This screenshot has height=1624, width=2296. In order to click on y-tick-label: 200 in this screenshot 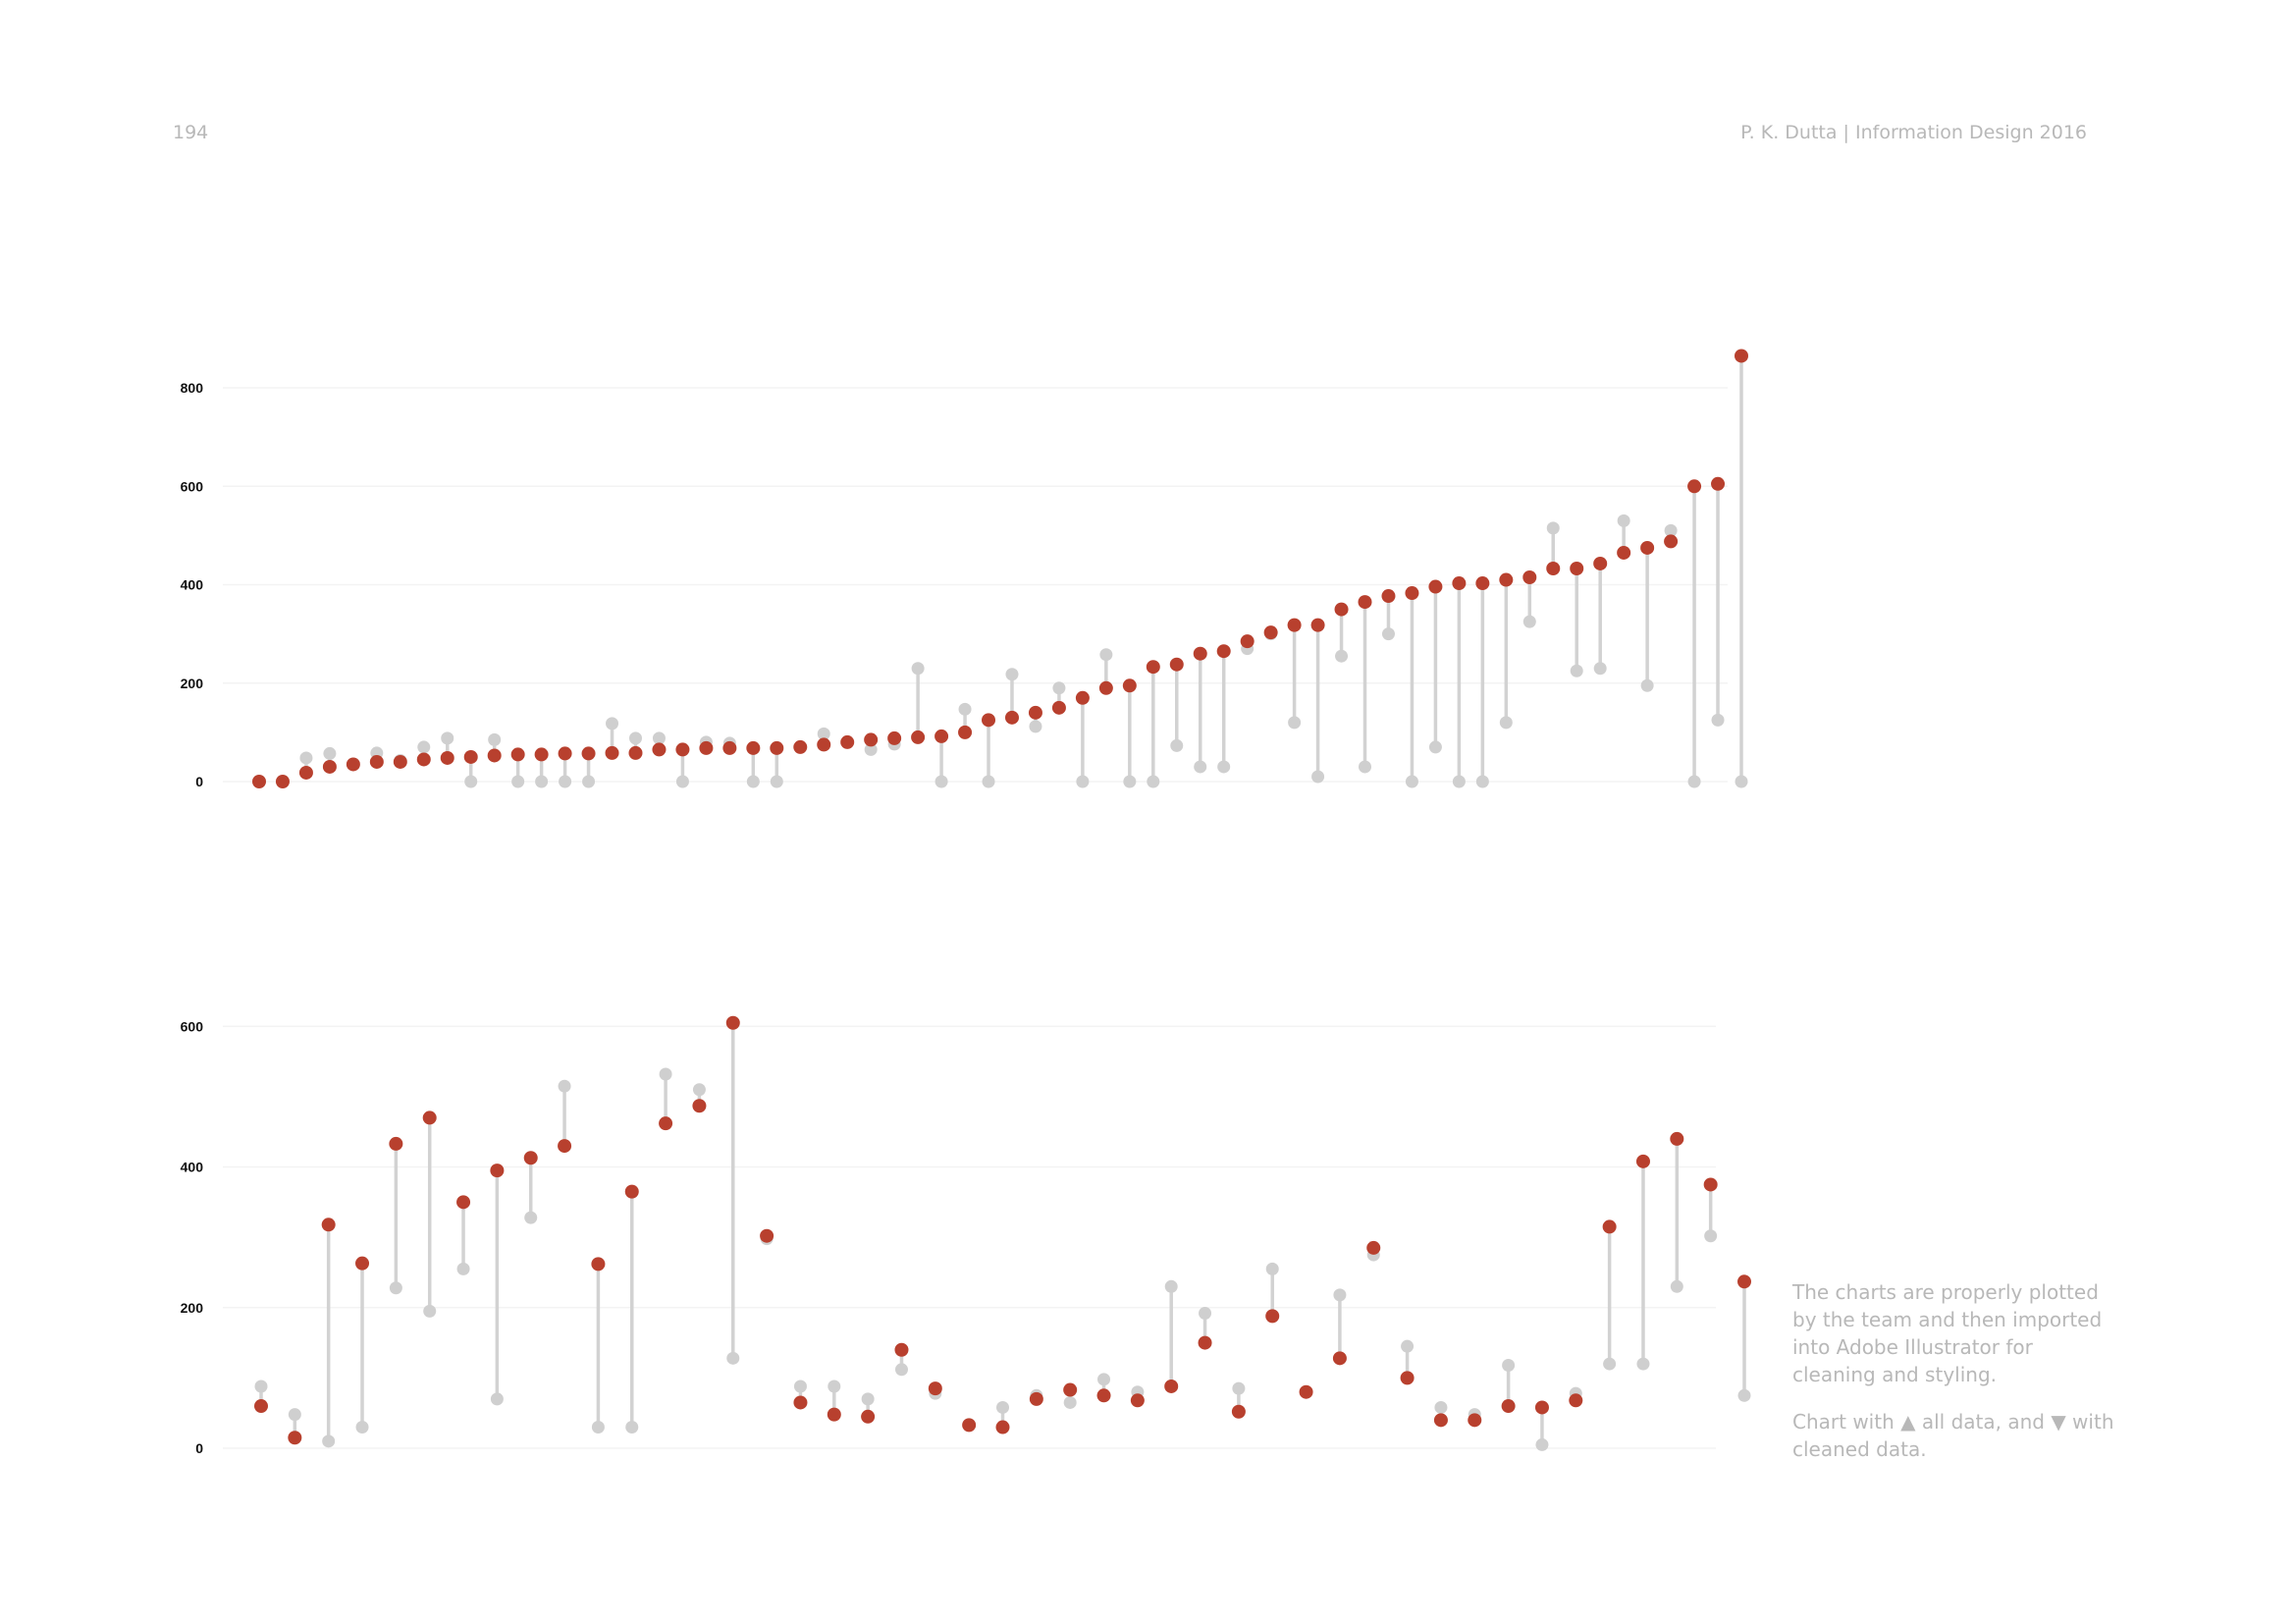, I will do `click(192, 683)`.